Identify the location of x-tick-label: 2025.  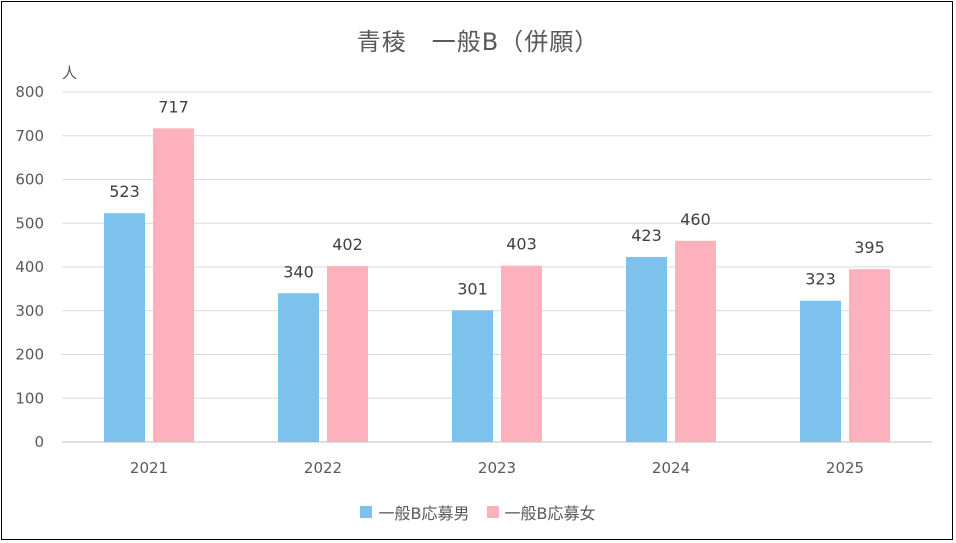
(845, 468).